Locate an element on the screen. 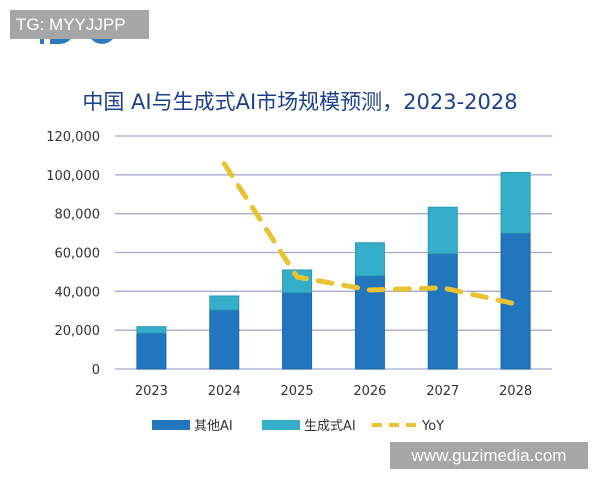  bar-other-ai-2027 is located at coordinates (442, 311).